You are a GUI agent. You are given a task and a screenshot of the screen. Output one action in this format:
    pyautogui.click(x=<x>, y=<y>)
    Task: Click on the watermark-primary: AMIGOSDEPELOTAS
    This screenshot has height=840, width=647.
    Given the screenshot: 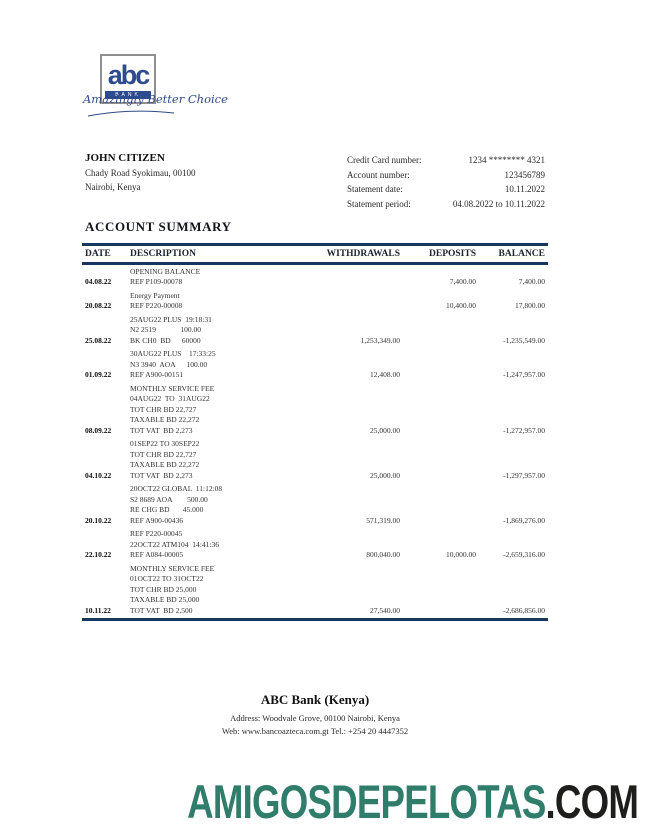 What is the action you would take?
    pyautogui.click(x=366, y=801)
    